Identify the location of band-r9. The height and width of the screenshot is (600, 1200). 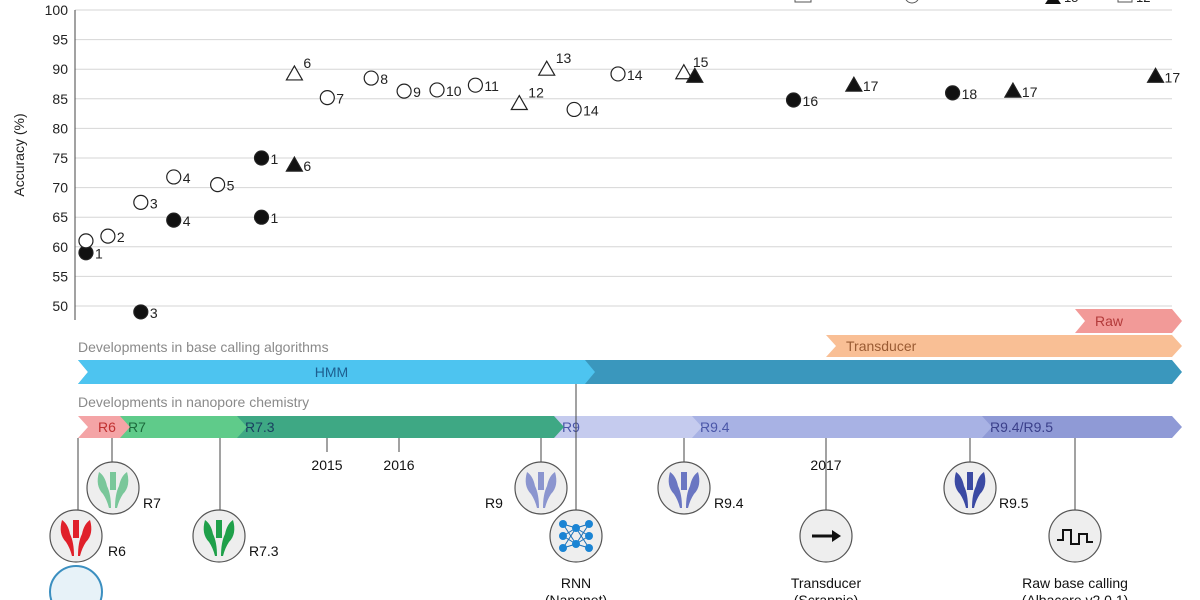
(622, 427).